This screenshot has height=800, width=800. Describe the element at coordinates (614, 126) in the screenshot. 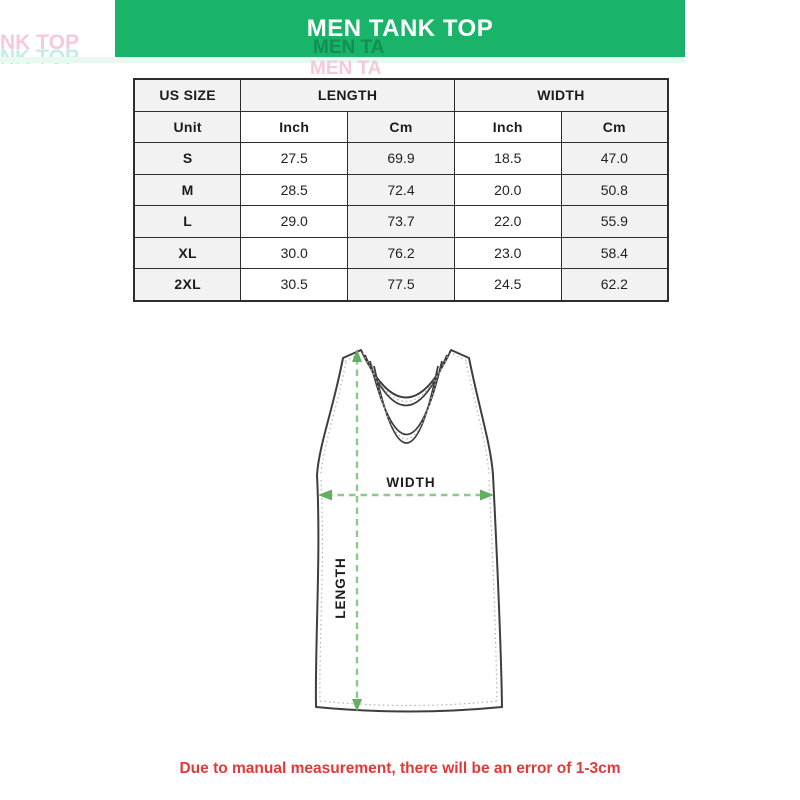

I see `unit-cell-width-cm: Cm` at that location.